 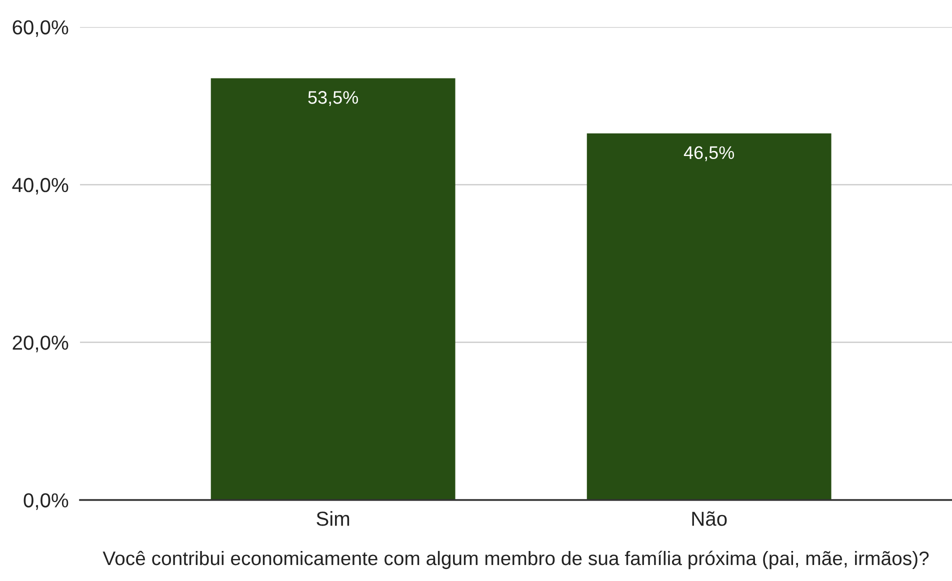 What do you see at coordinates (333, 98) in the screenshot?
I see `data-label: 53,5%` at bounding box center [333, 98].